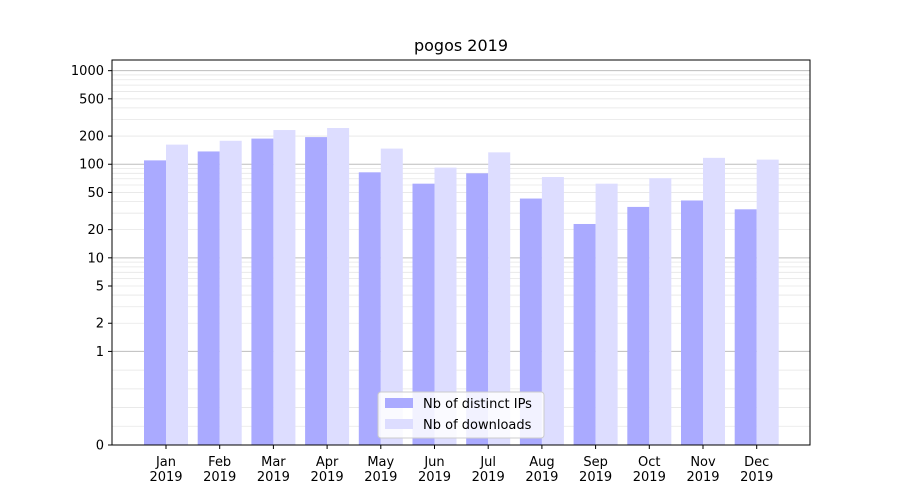 The width and height of the screenshot is (900, 500). I want to click on x-tick-label: Dec 2019, so click(756, 470).